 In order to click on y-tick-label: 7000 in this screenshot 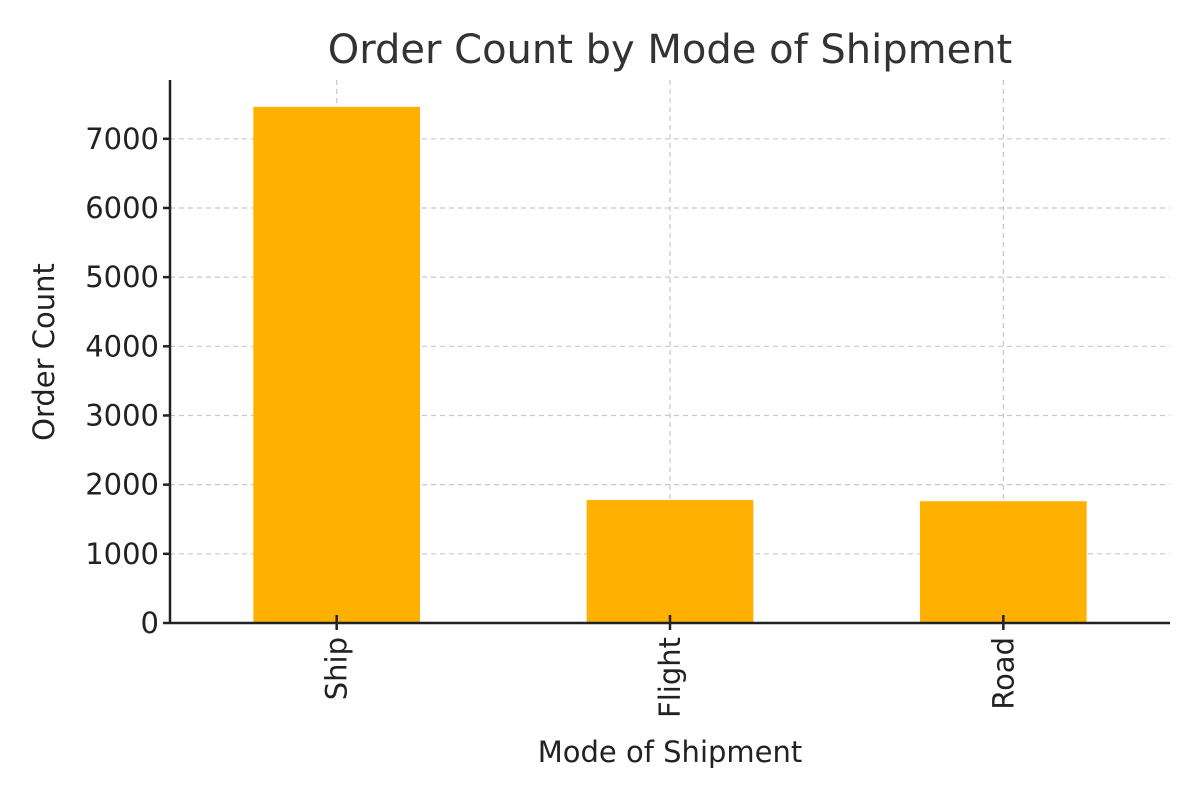, I will do `click(122, 139)`.